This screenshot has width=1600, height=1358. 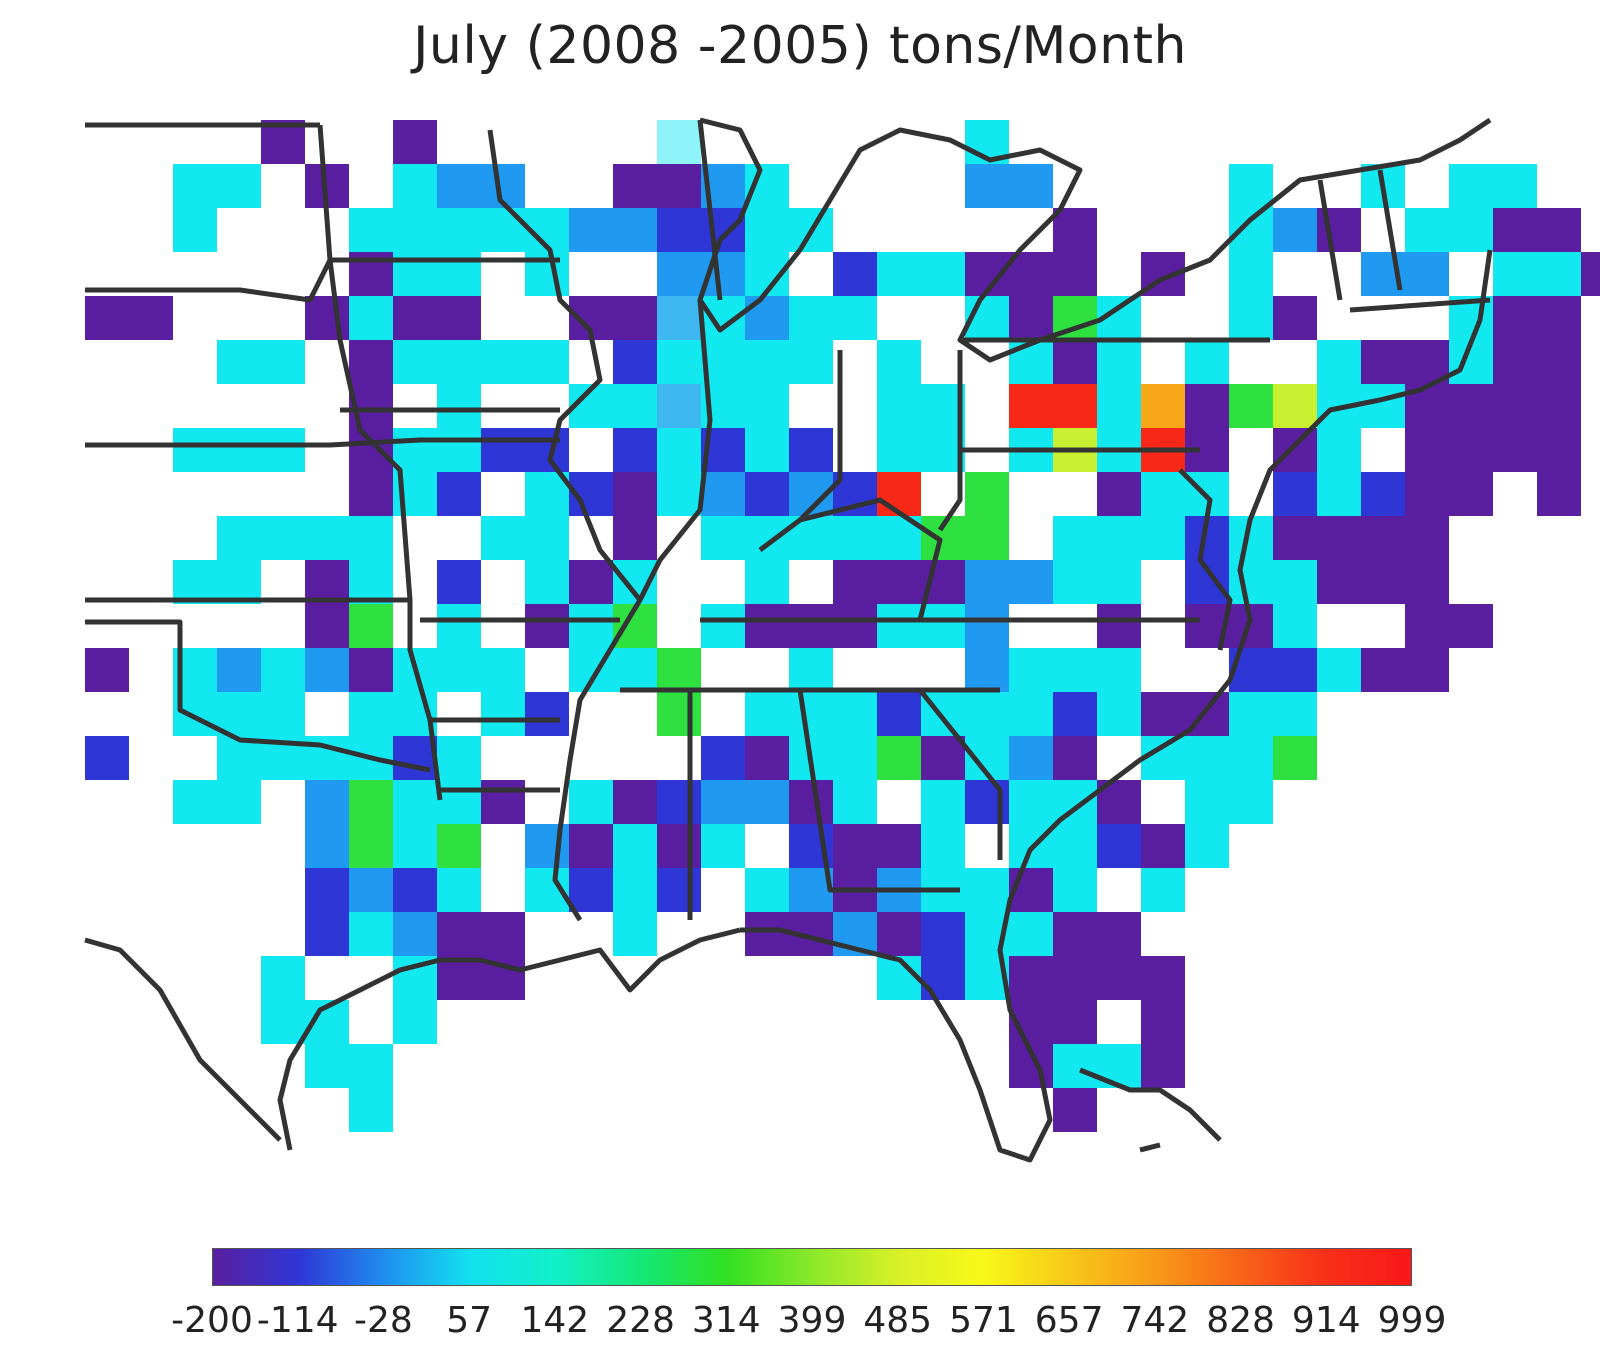 I want to click on border-chesapeake, so click(x=1205, y=559).